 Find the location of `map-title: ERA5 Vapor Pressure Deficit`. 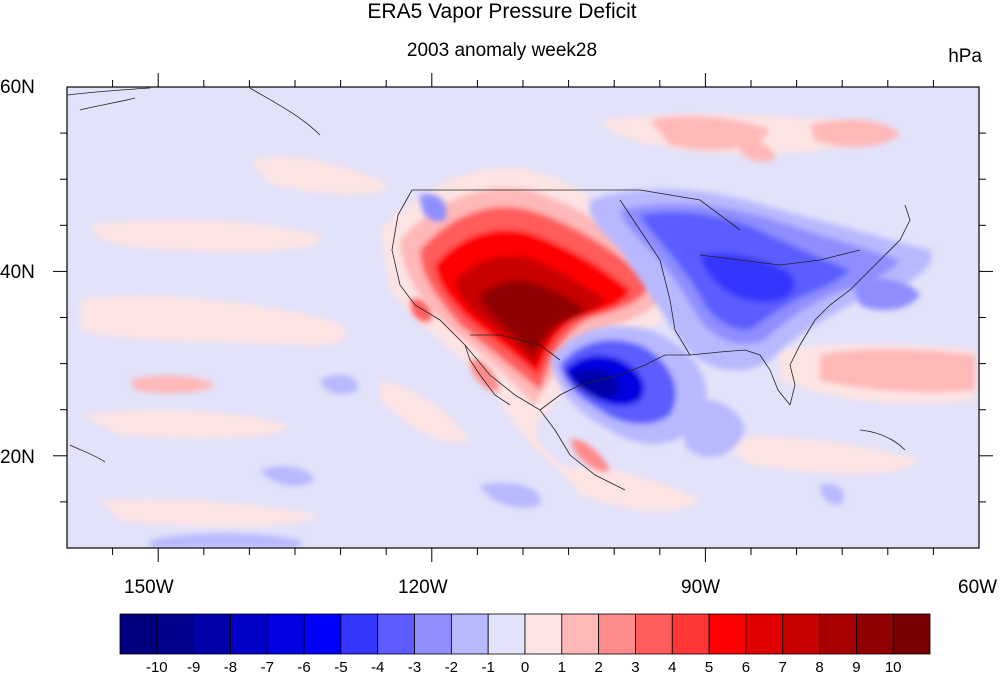

map-title: ERA5 Vapor Pressure Deficit is located at coordinates (502, 11).